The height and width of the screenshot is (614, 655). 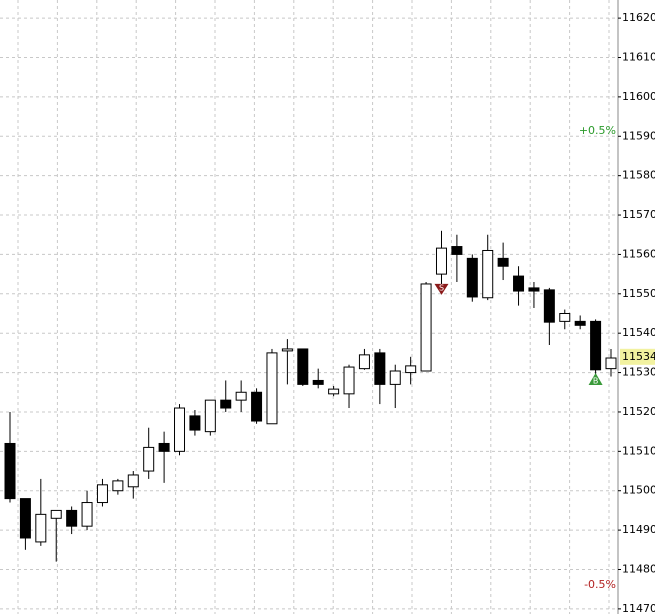 I want to click on y-tick-label: 11520, so click(x=638, y=411).